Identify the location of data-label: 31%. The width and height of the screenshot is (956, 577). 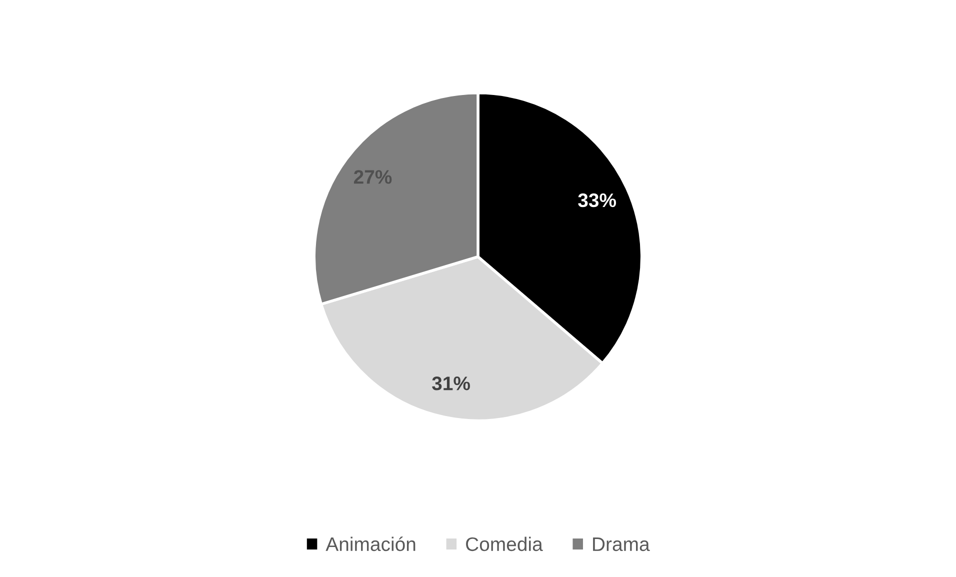
(451, 383).